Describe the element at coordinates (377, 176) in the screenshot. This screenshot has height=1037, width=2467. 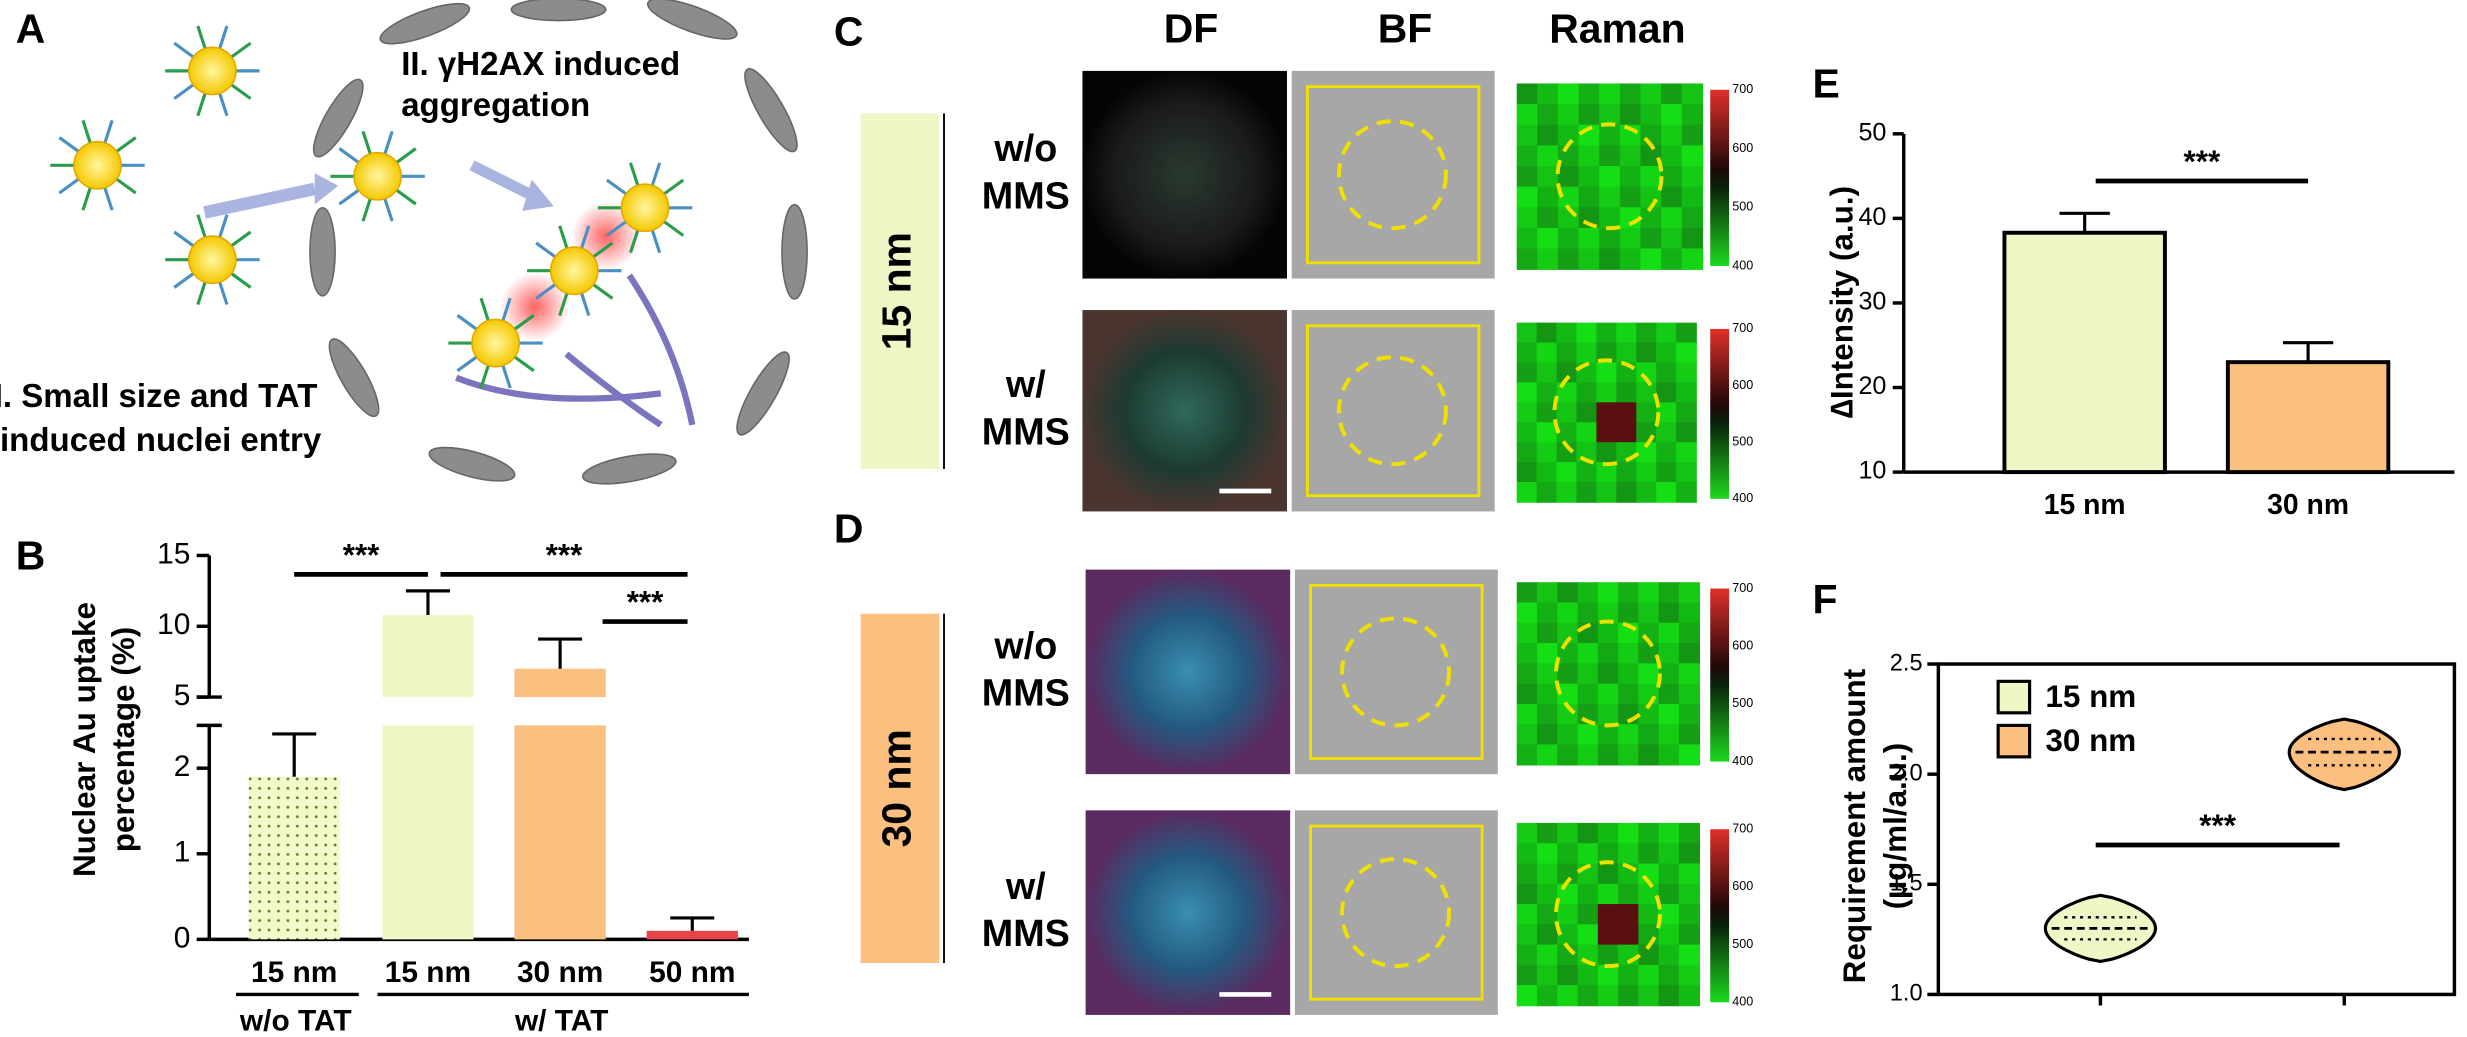
I see `nanoparticle` at that location.